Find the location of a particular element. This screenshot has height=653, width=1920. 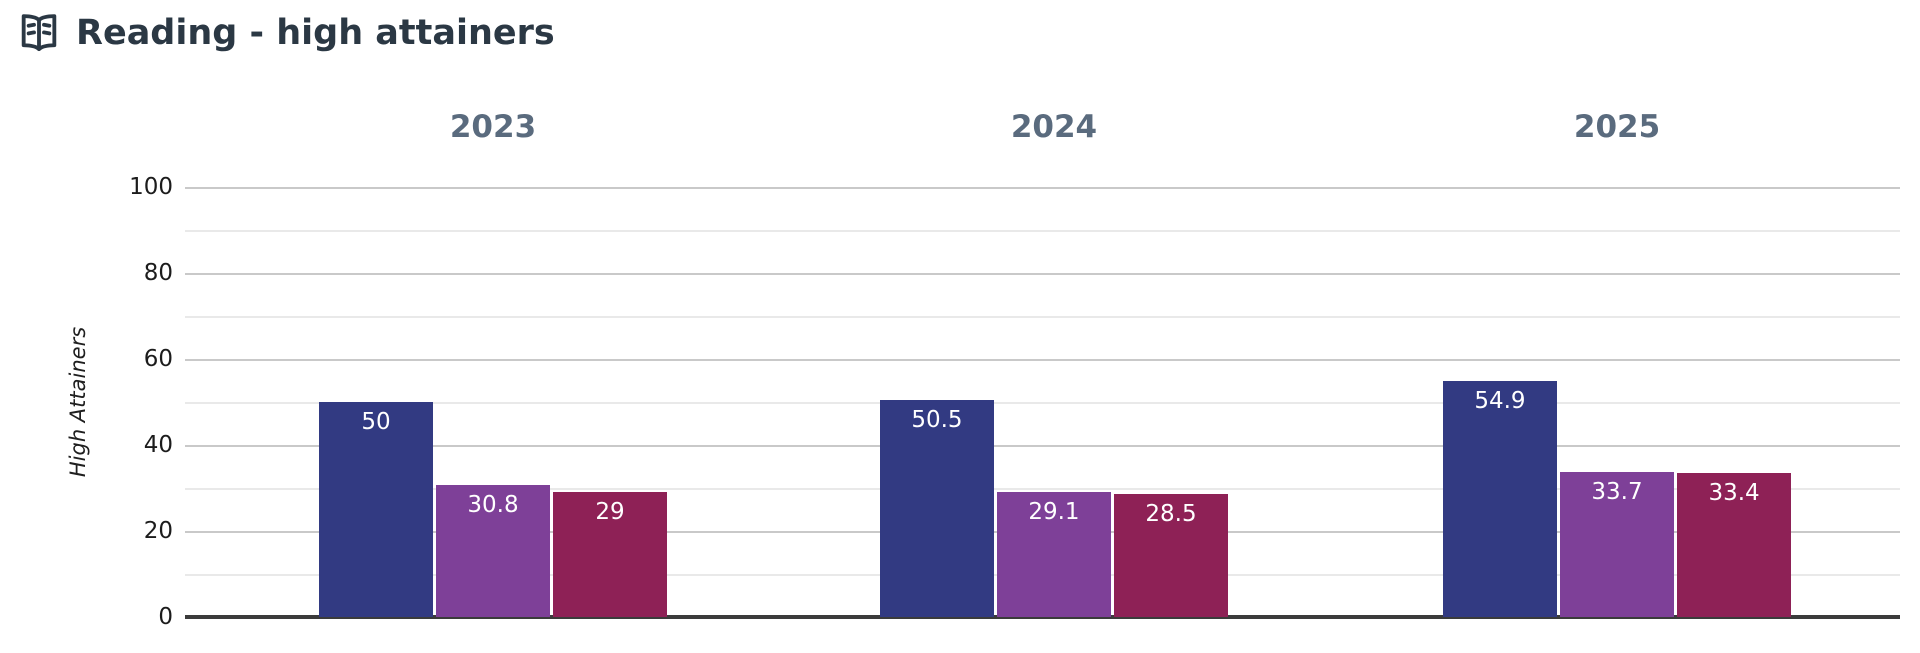

bar-purple-series-2025: 33.7 is located at coordinates (1617, 544).